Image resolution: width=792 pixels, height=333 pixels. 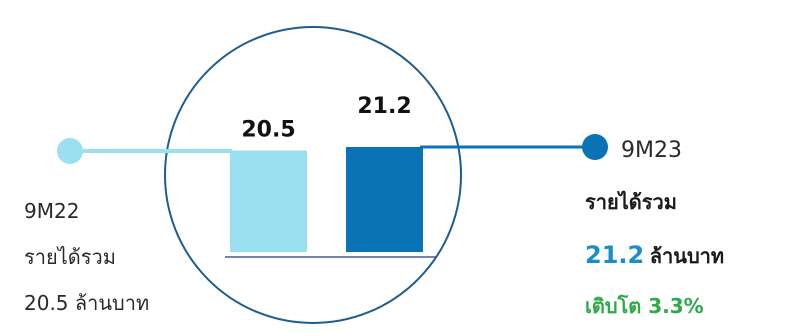 I want to click on right-period-label: 9M23, so click(x=651, y=150).